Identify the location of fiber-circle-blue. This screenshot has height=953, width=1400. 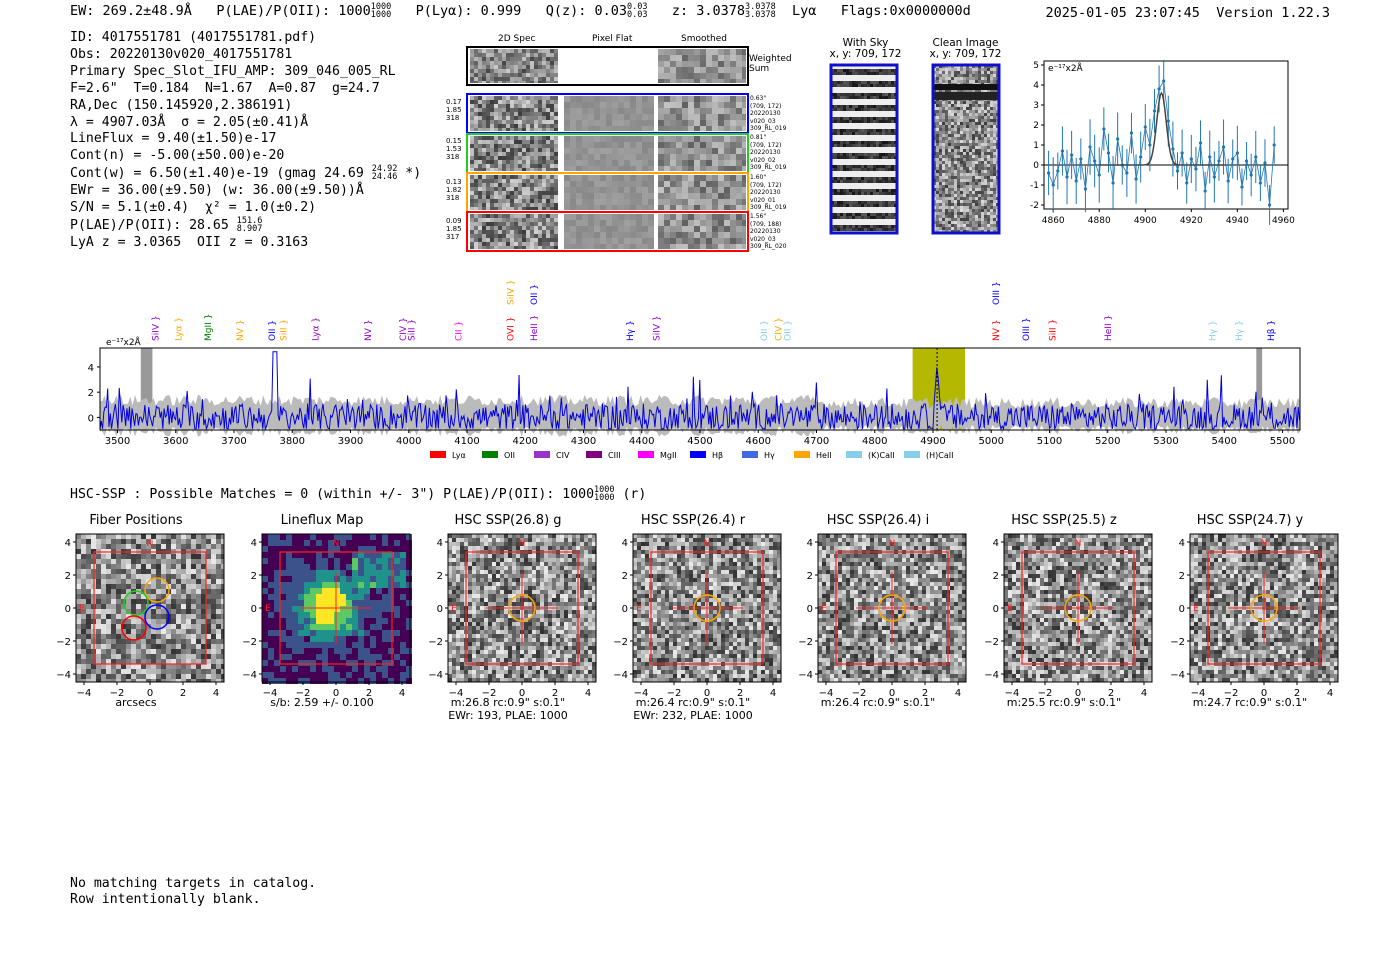
(157, 617).